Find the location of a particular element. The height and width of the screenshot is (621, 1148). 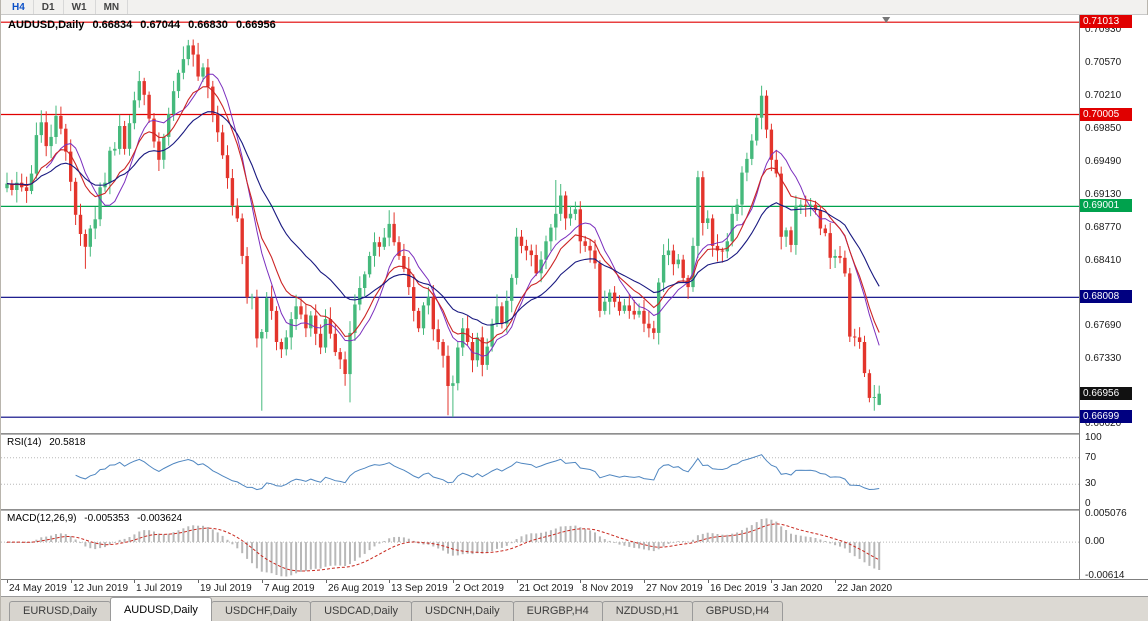

time-label: 22 Jan 2020 is located at coordinates (865, 588).